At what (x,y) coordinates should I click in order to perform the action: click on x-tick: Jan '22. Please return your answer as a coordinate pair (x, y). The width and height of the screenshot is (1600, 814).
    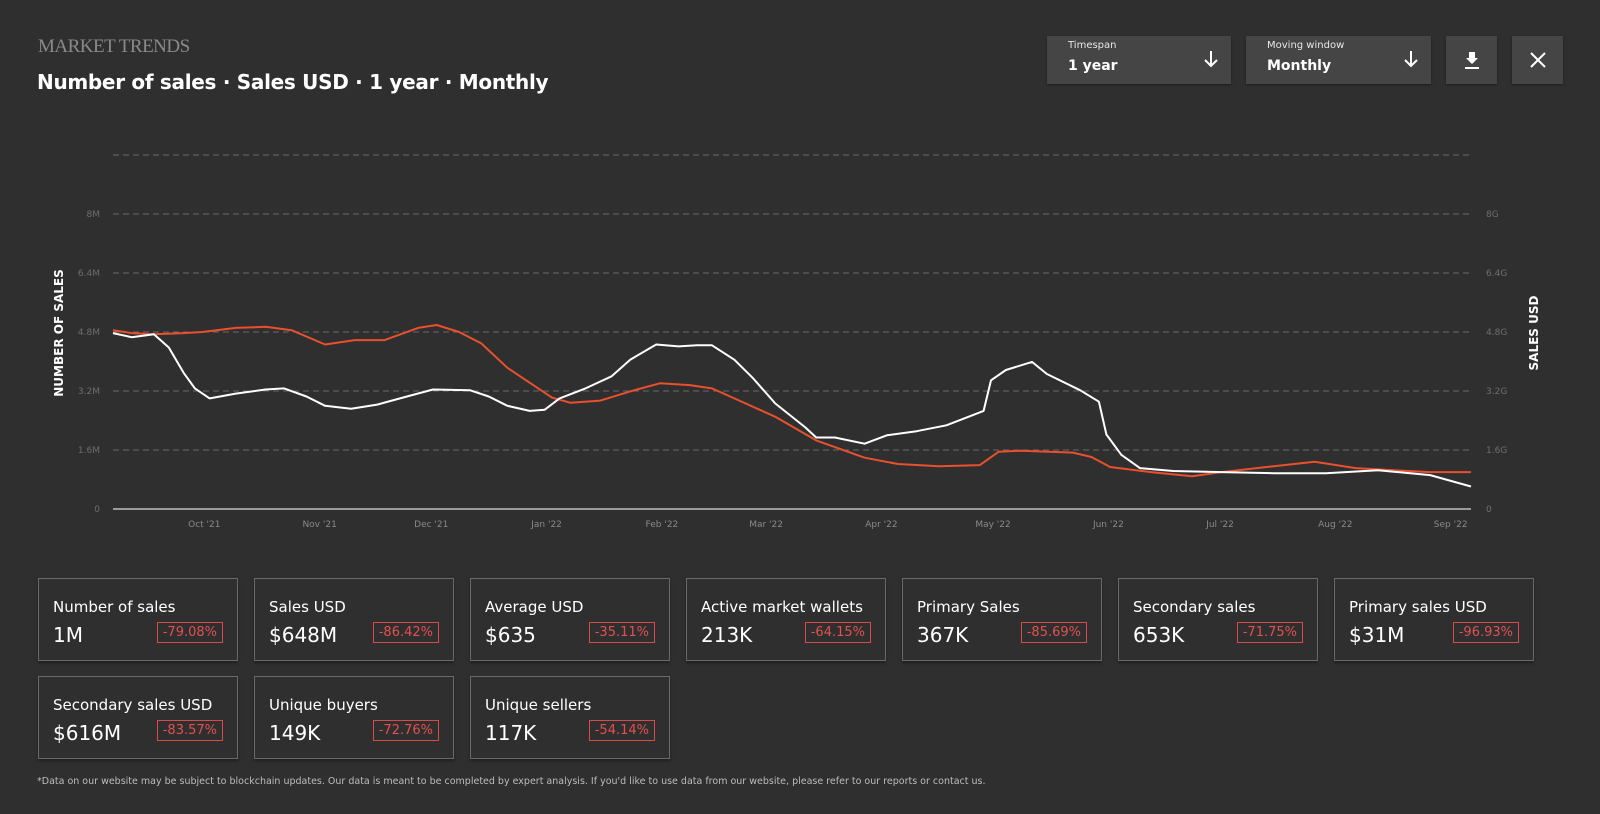
    Looking at the image, I should click on (546, 525).